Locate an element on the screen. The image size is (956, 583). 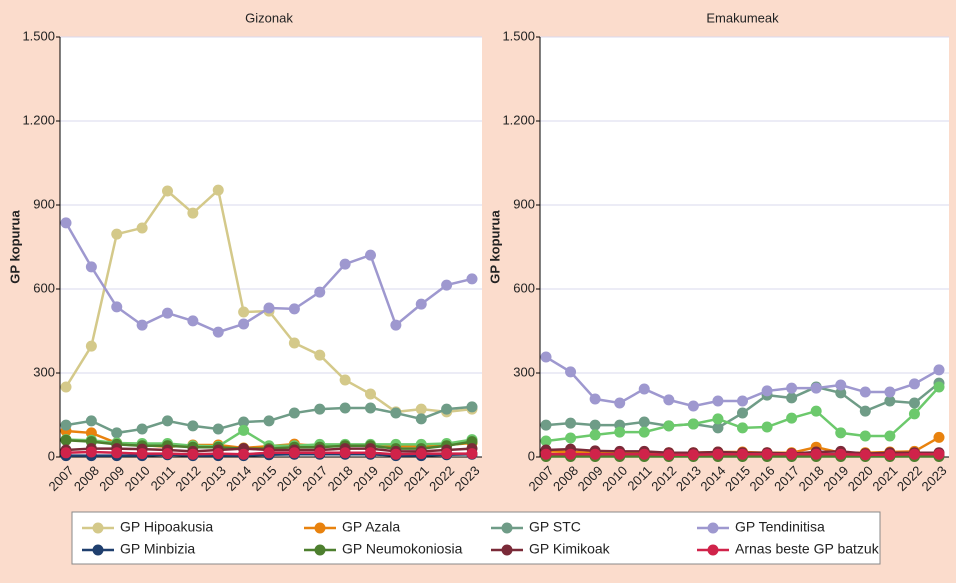
legend-label: GP Tendinitisa is located at coordinates (780, 527).